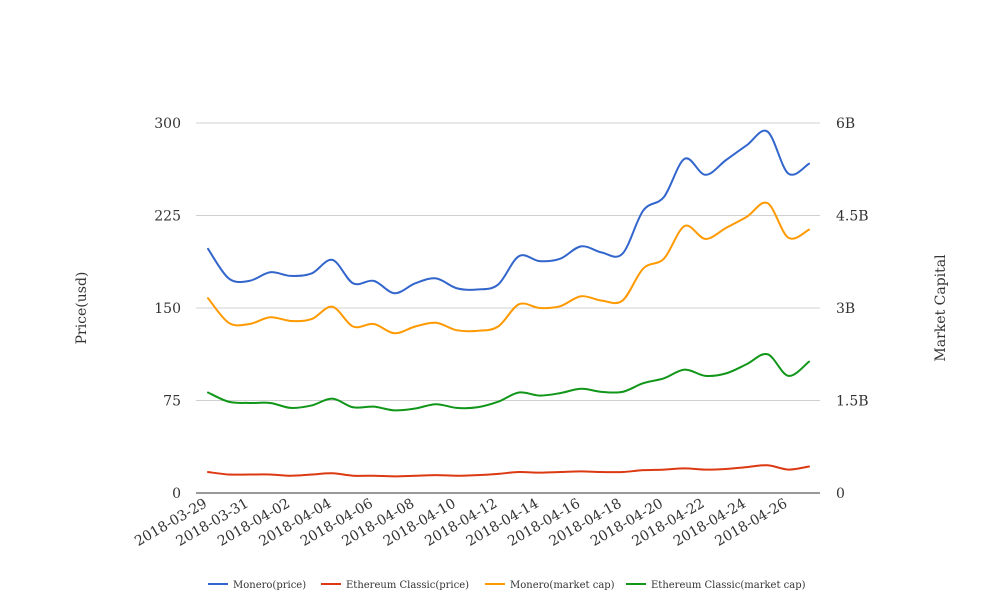 This screenshot has width=1008, height=616. Describe the element at coordinates (845, 309) in the screenshot. I see `right-tick-label: 3B` at that location.